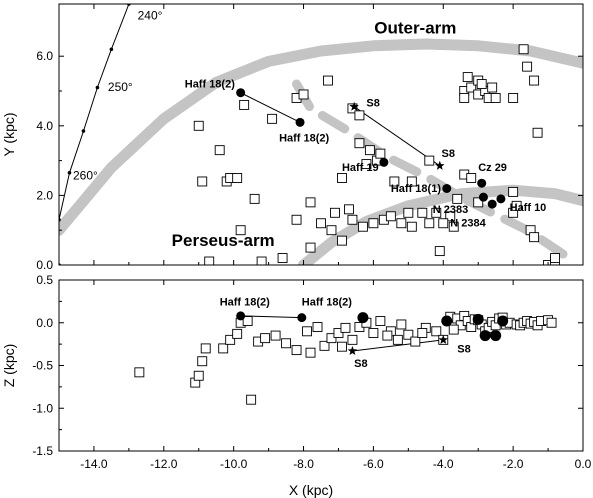 This screenshot has width=593, height=498. Describe the element at coordinates (44, 126) in the screenshot. I see `y-tick-label: 4.0` at that location.